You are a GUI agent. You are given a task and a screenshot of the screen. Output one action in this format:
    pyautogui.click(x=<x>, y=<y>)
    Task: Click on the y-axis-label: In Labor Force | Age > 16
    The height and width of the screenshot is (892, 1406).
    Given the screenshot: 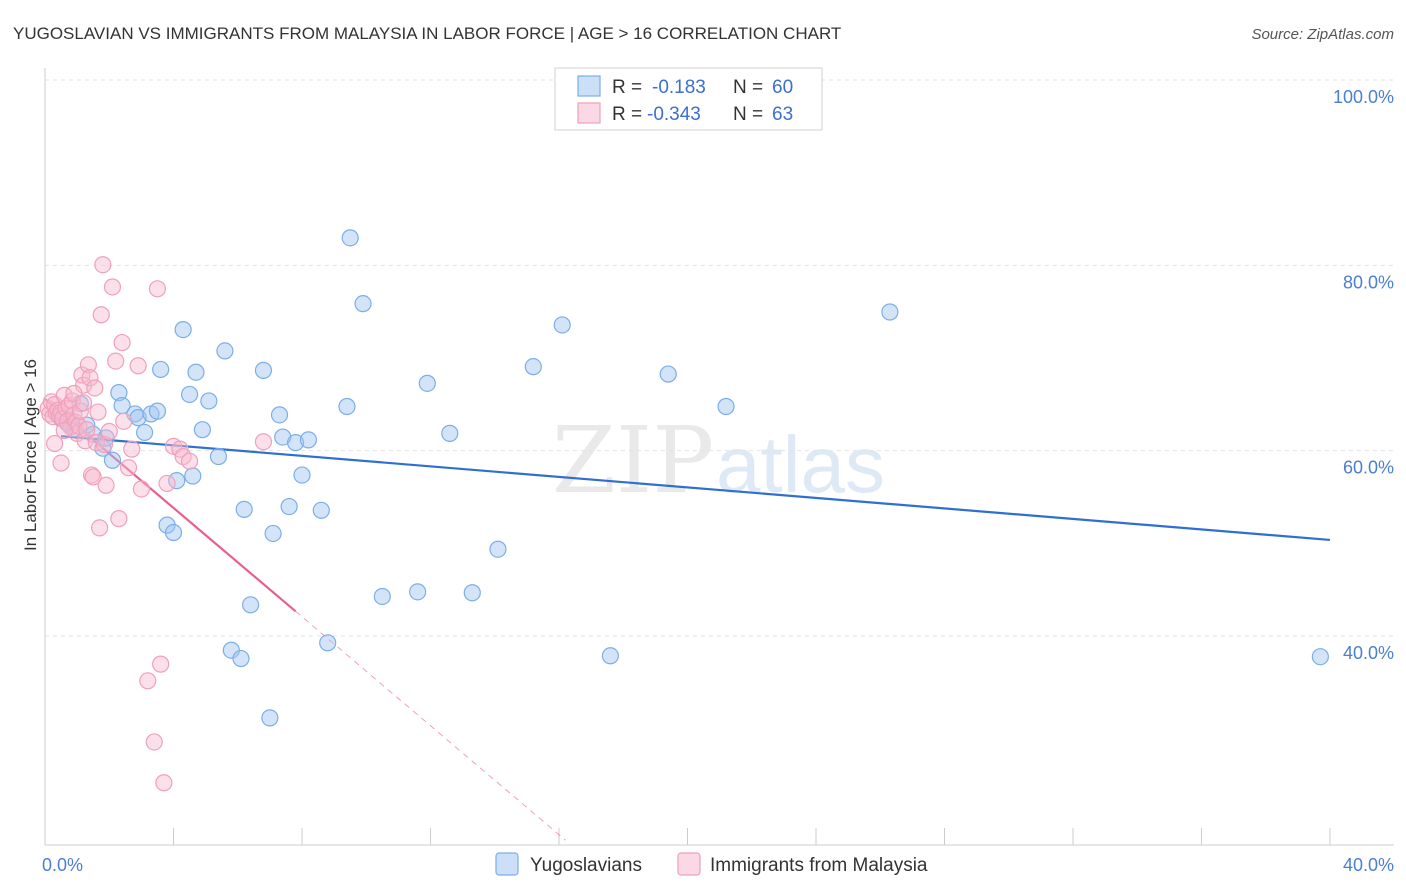 What is the action you would take?
    pyautogui.click(x=30, y=455)
    